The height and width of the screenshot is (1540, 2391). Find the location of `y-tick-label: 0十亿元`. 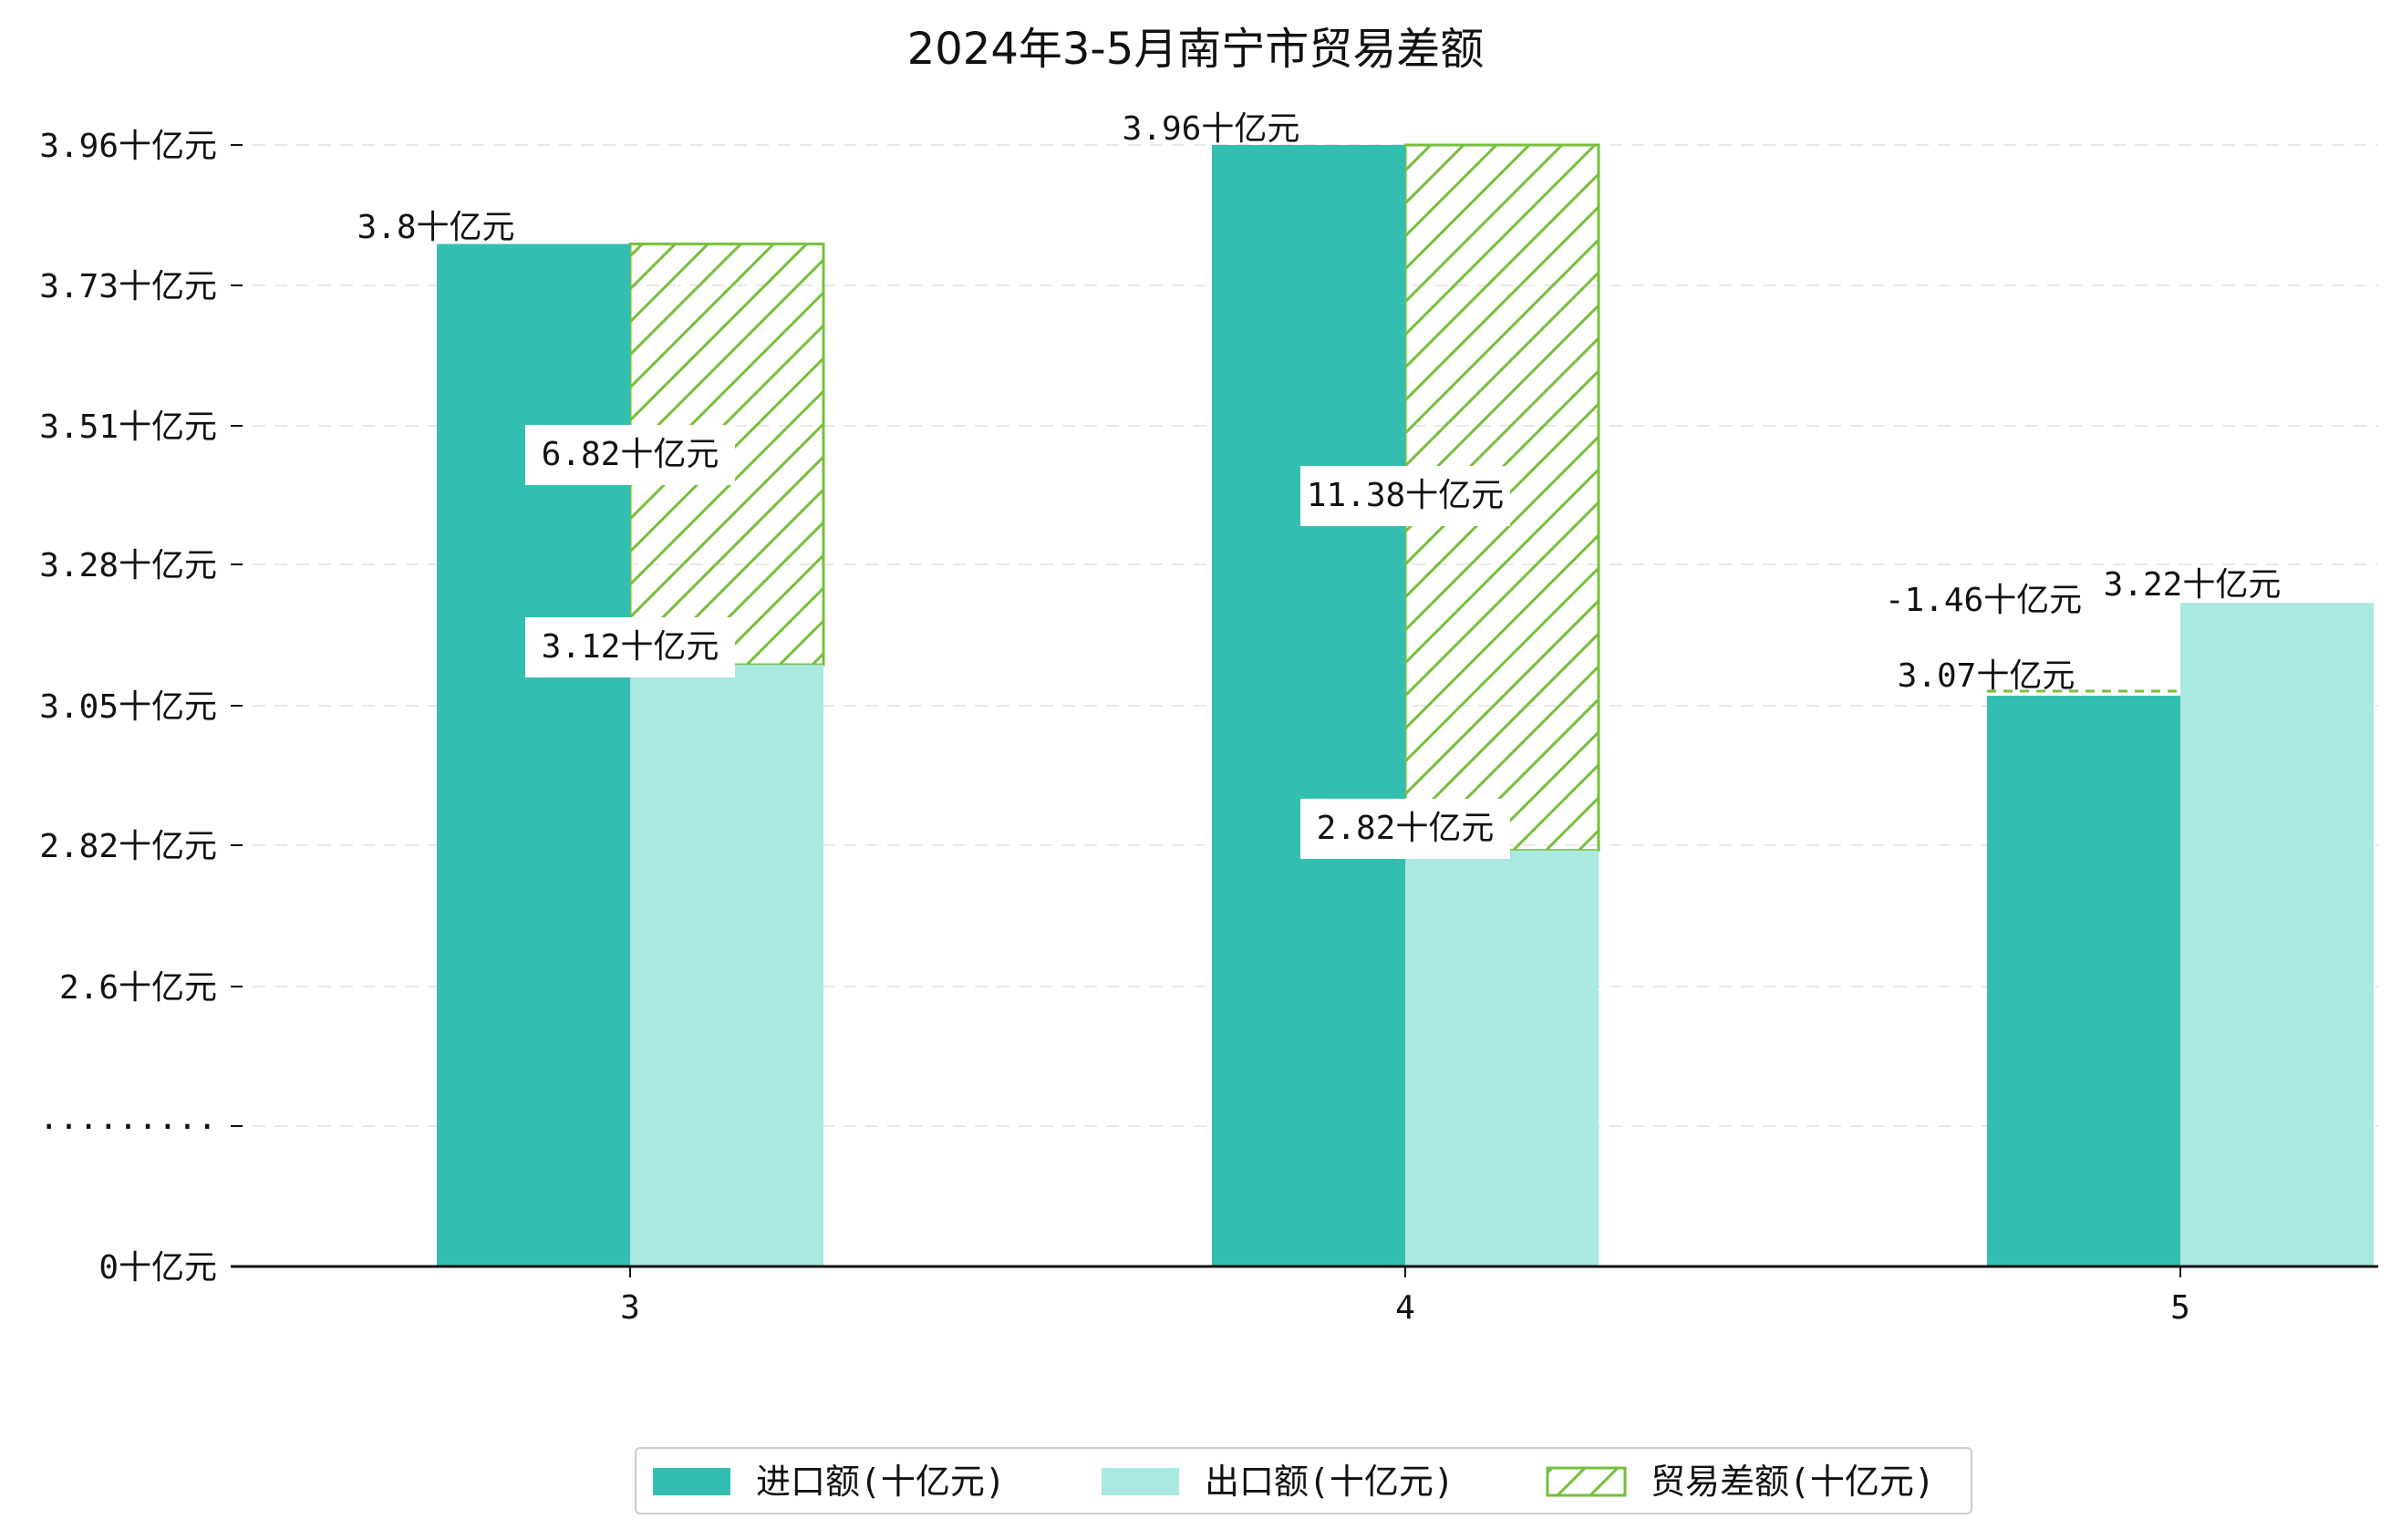

y-tick-label: 0十亿元 is located at coordinates (157, 1268).